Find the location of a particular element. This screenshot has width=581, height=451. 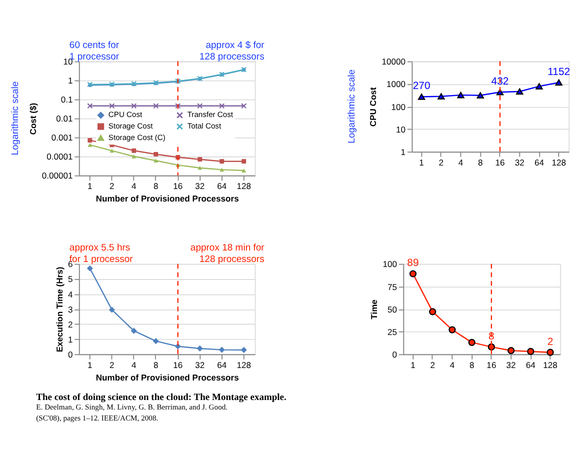

y-tick-label: 10000 is located at coordinates (394, 61).